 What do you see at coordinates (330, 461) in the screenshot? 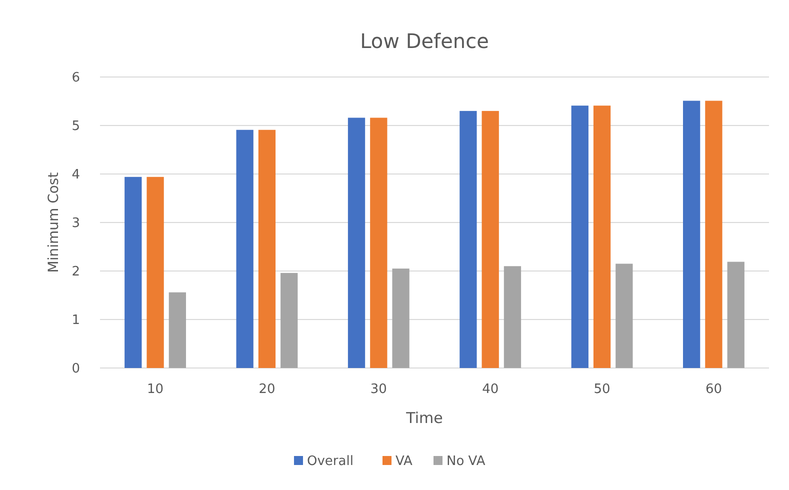
I see `legend-label: Overall` at bounding box center [330, 461].